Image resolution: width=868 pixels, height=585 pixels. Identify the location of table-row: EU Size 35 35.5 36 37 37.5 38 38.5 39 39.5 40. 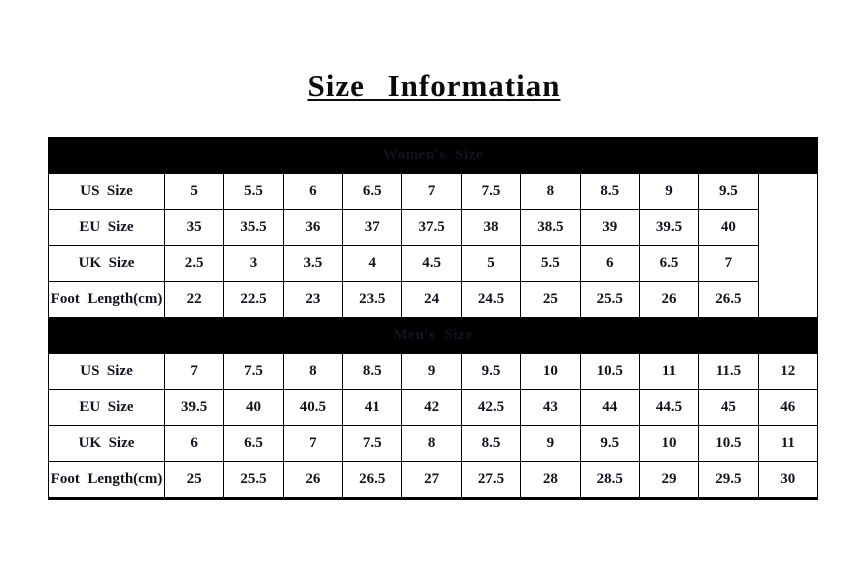
(433, 227).